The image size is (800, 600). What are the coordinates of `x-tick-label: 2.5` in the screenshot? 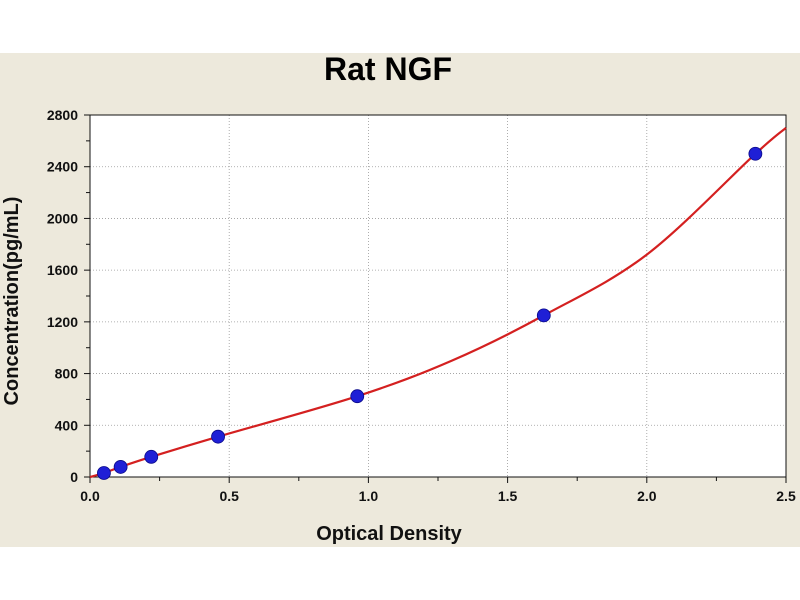 It's located at (786, 496).